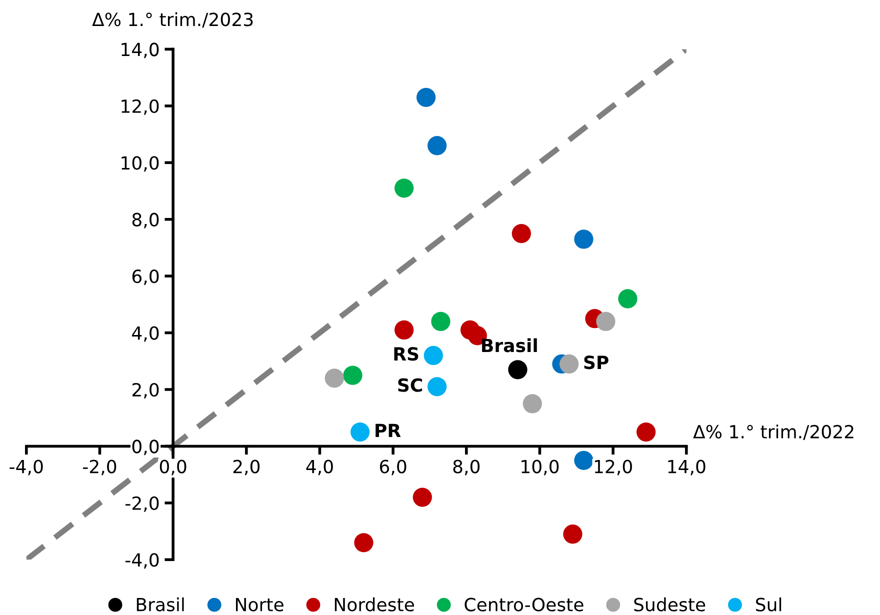 The height and width of the screenshot is (615, 880). Describe the element at coordinates (140, 50) in the screenshot. I see `y-tick-label: 14,0` at that location.